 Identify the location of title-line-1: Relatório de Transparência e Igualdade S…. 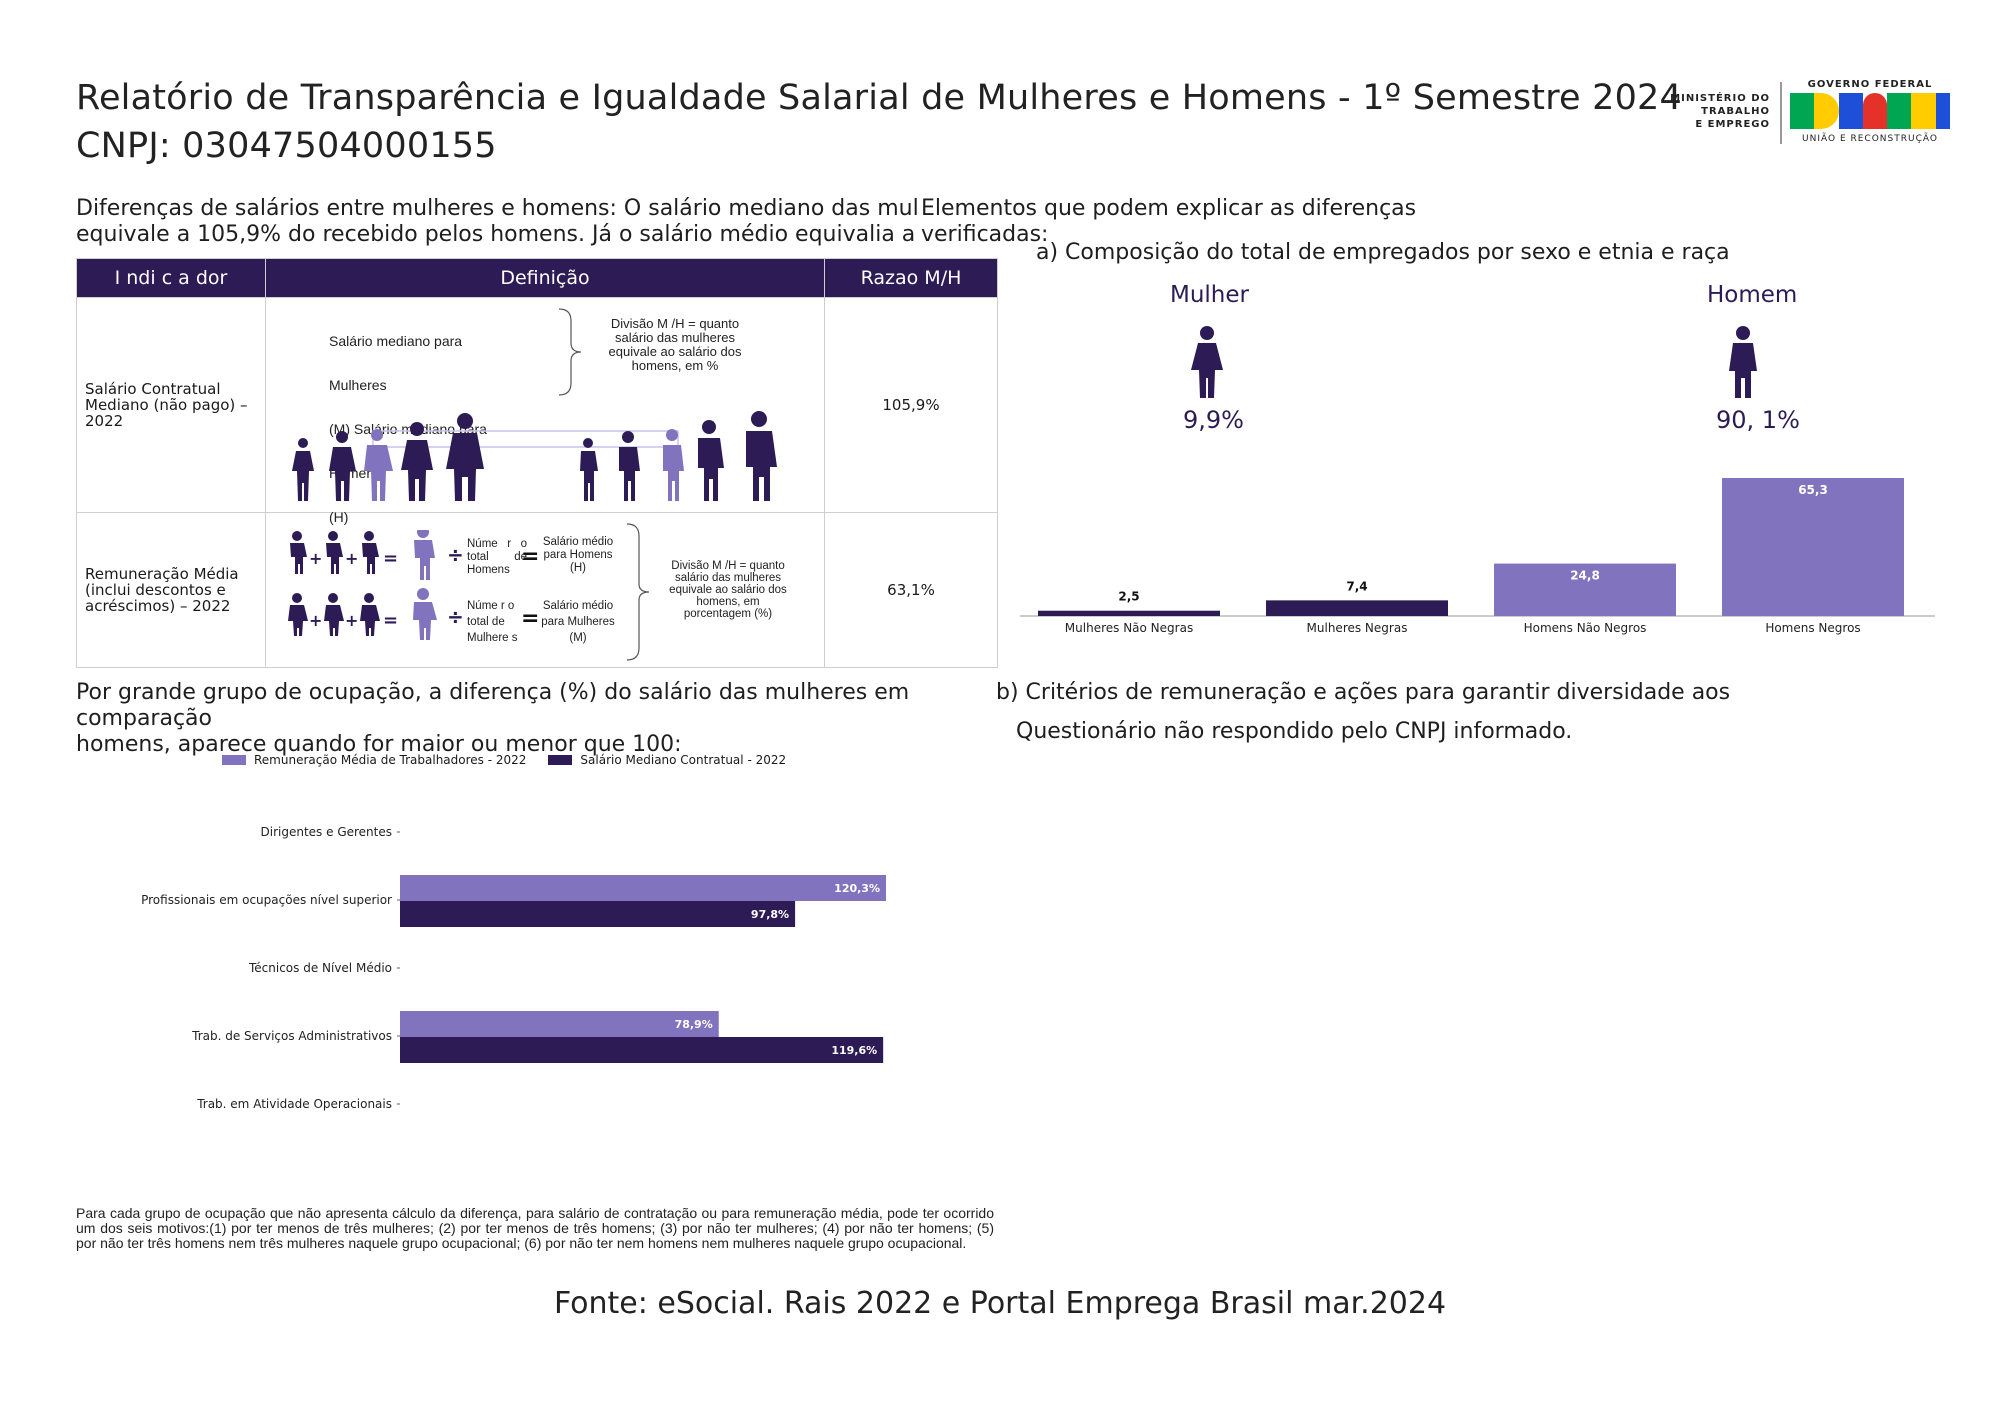
(879, 98).